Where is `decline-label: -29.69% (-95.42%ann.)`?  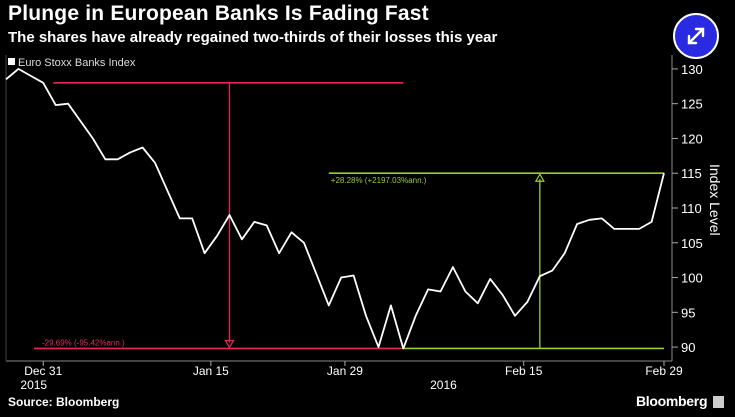 decline-label: -29.69% (-95.42%ann.) is located at coordinates (83, 342).